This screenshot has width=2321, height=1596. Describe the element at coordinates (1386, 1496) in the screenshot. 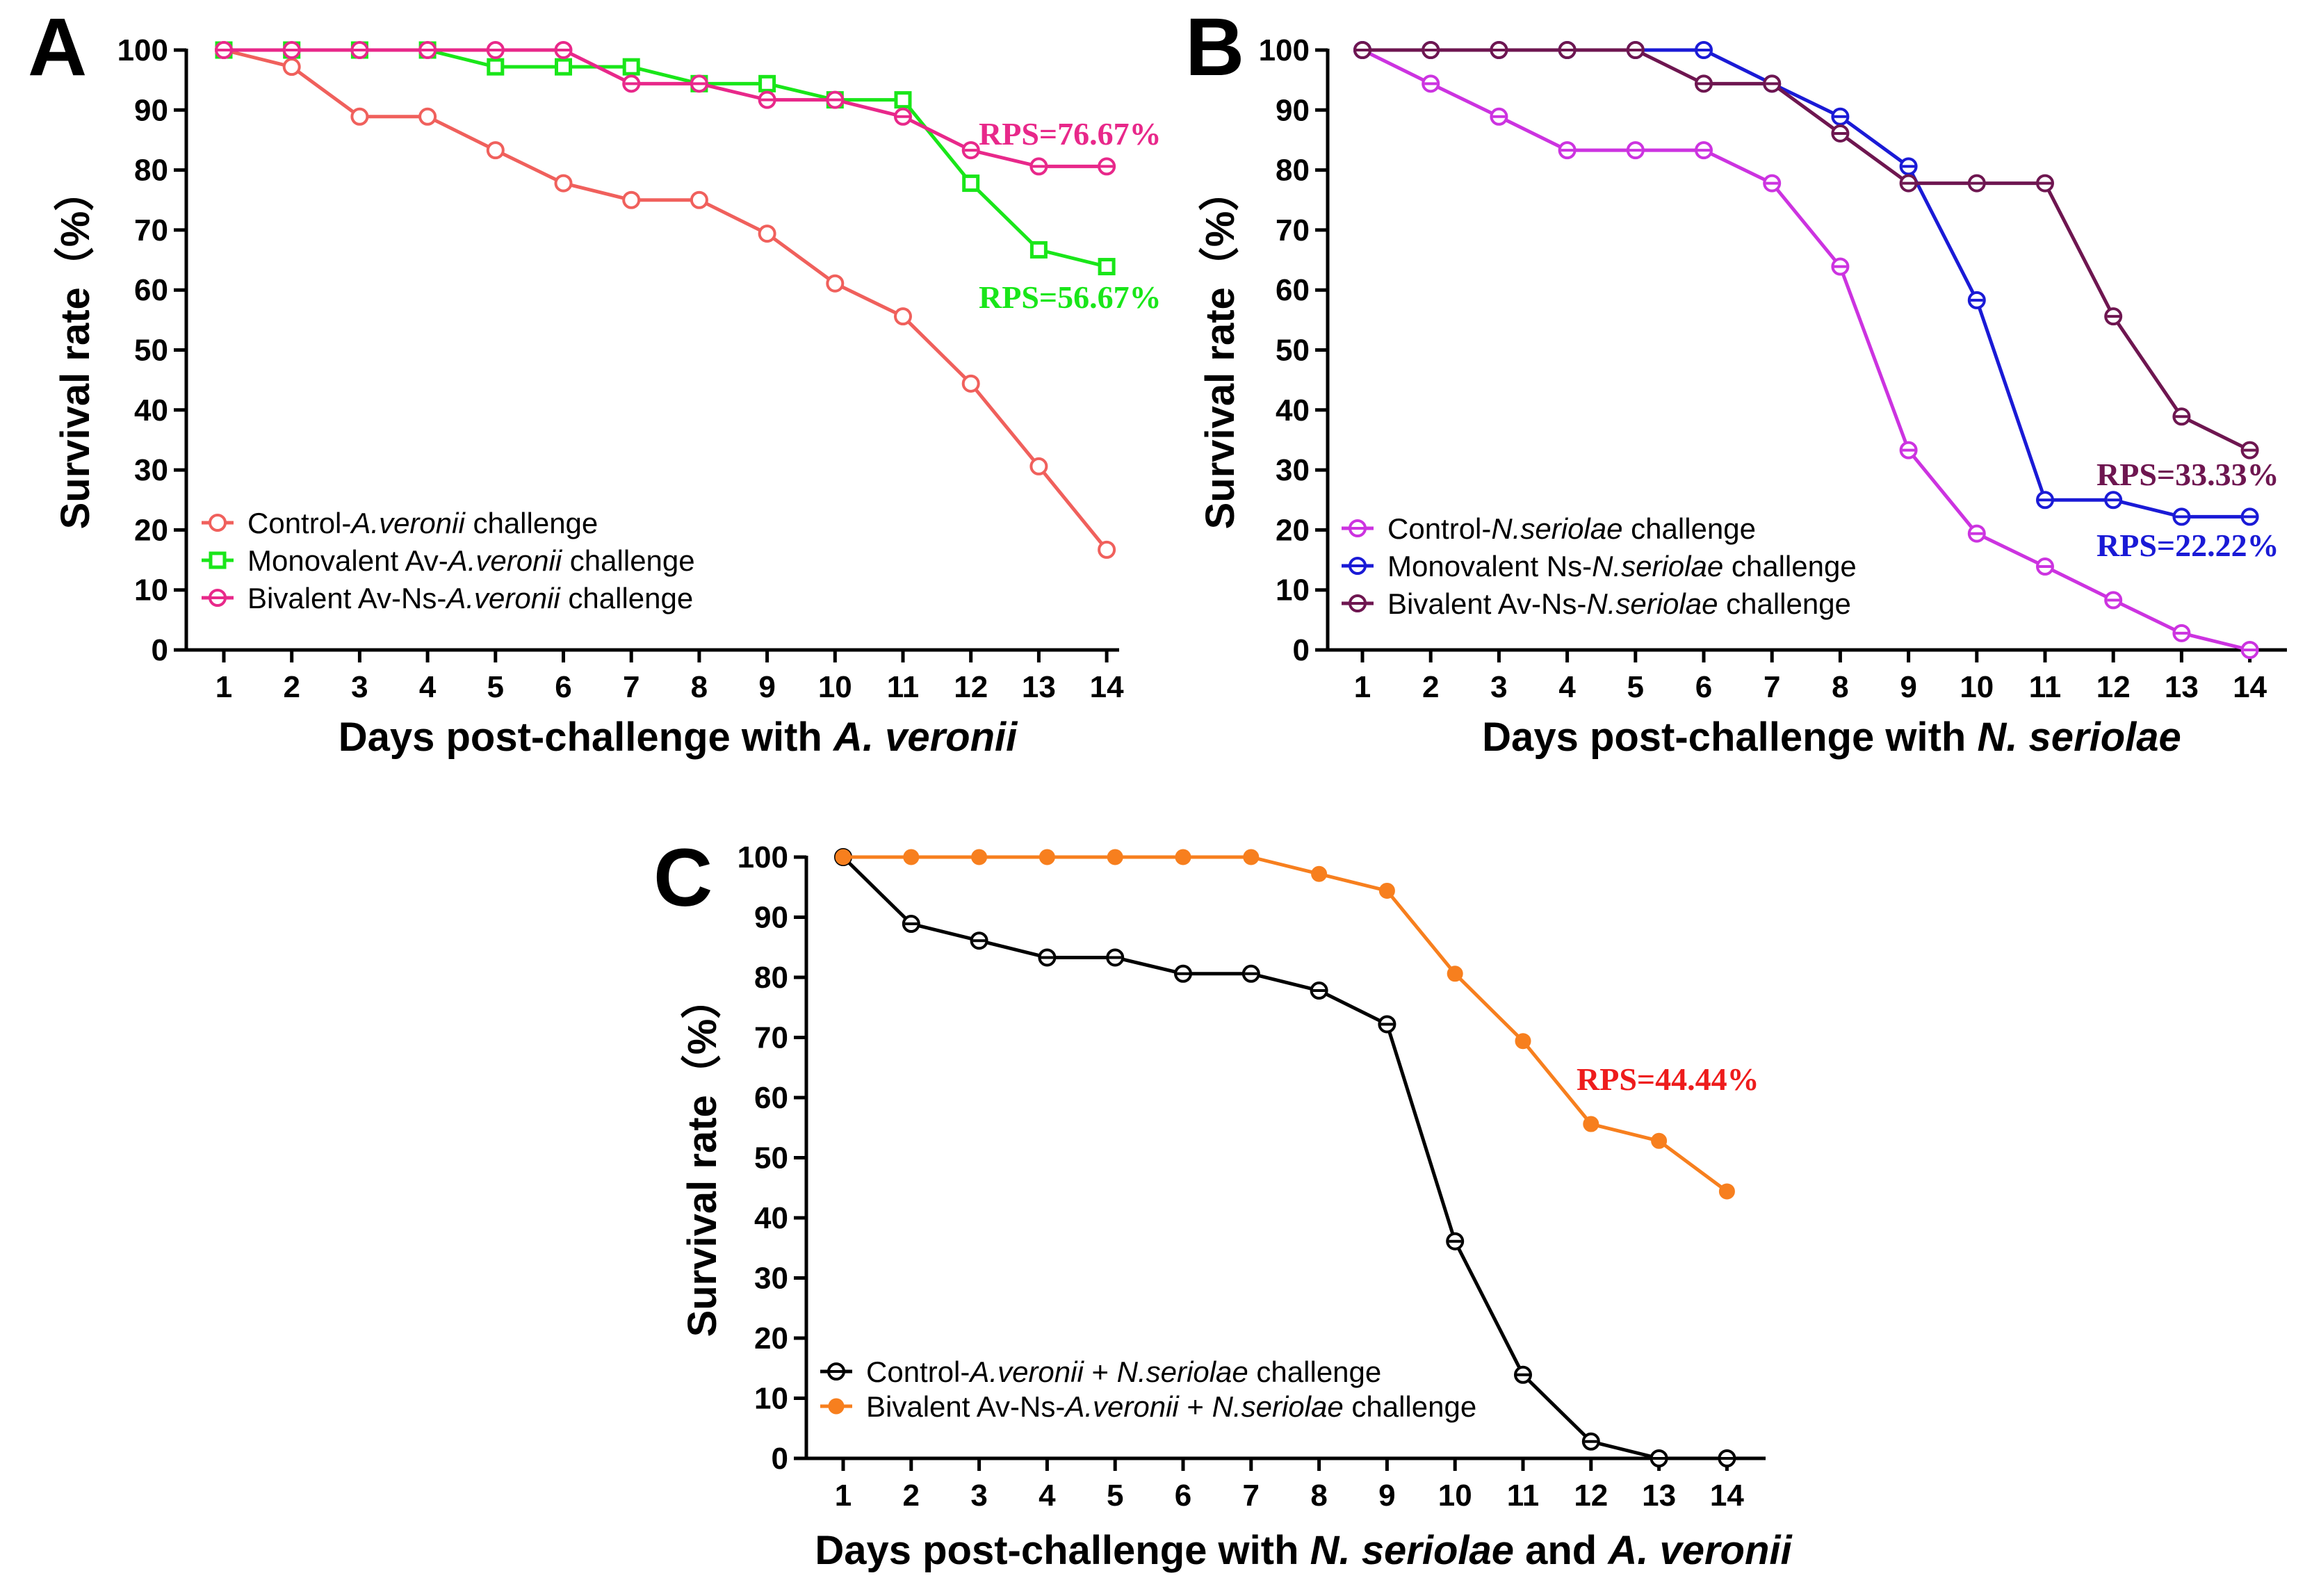

I see `panel-c-x-tick-label: 9` at that location.